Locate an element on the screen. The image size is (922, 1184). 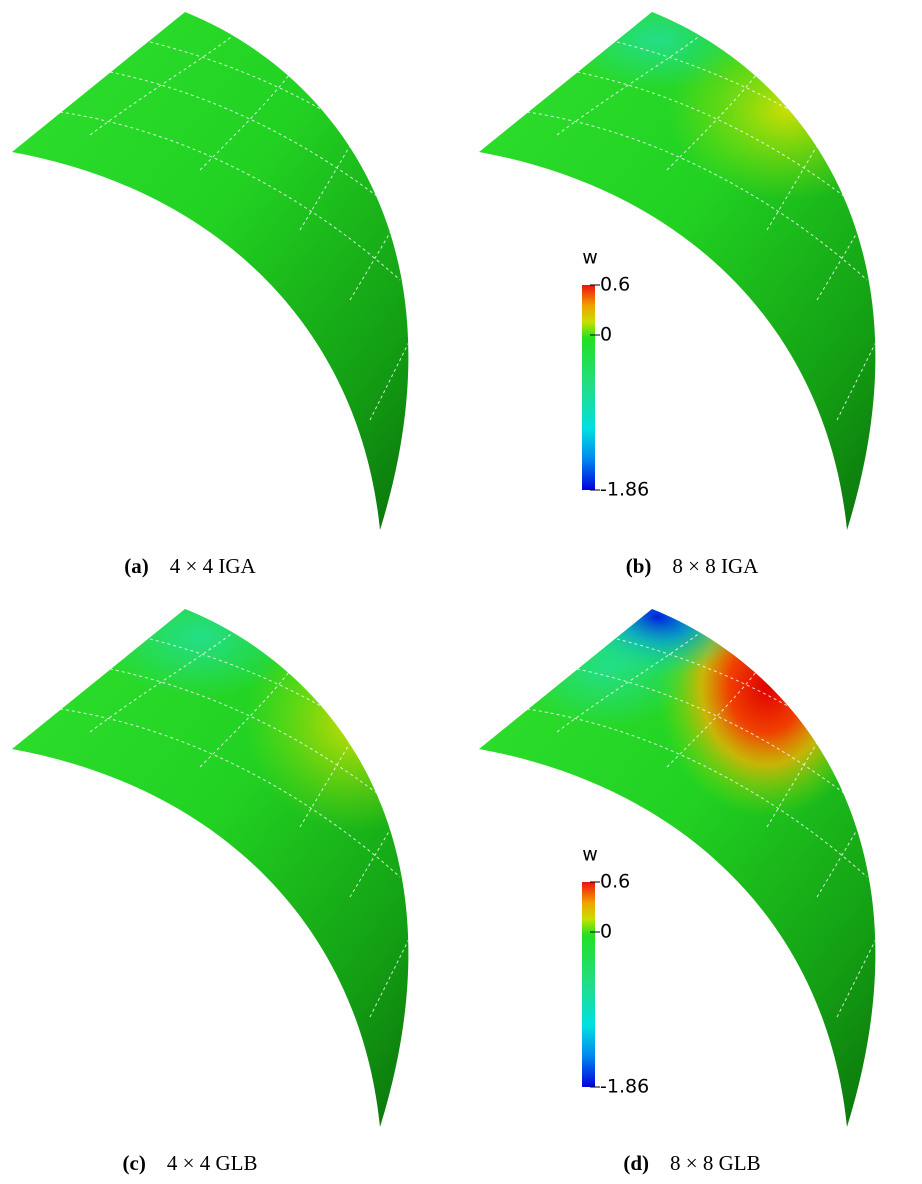
caption: (a) 4 × 4 IGA is located at coordinates (190, 566).